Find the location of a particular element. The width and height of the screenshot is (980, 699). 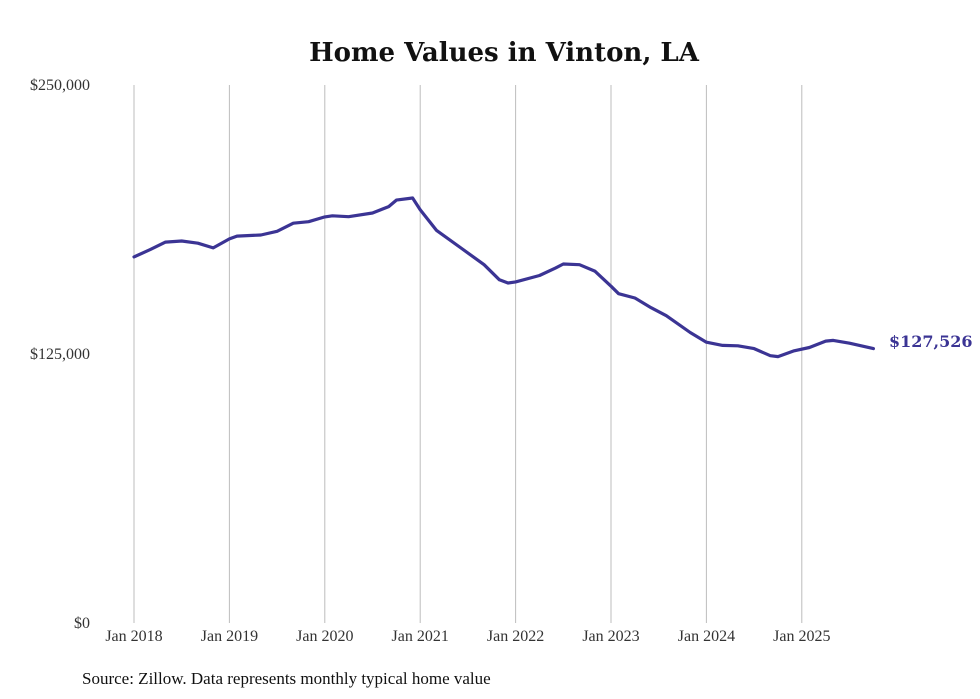

end-value-label: $127,526 is located at coordinates (931, 341).